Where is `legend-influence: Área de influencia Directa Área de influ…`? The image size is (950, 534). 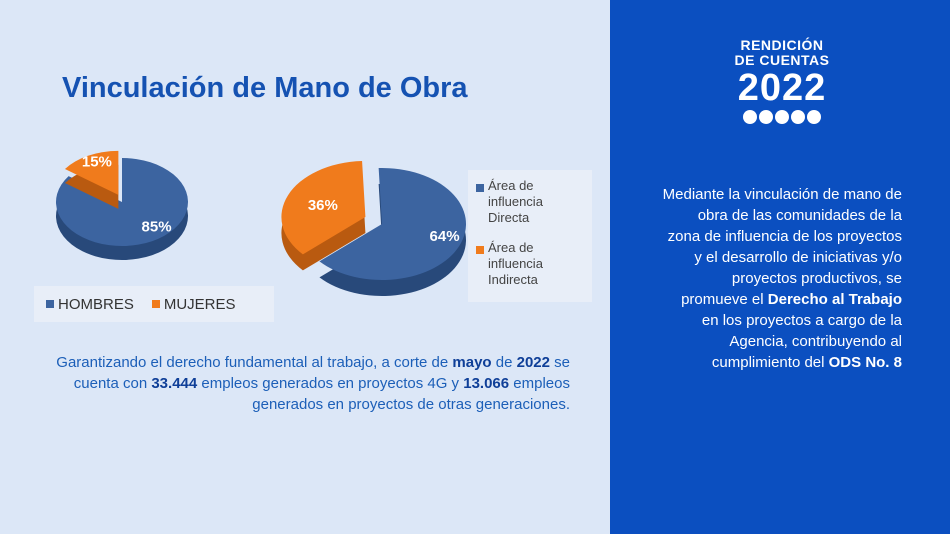
legend-influence: Área de influencia Directa Área de influ… is located at coordinates (530, 236).